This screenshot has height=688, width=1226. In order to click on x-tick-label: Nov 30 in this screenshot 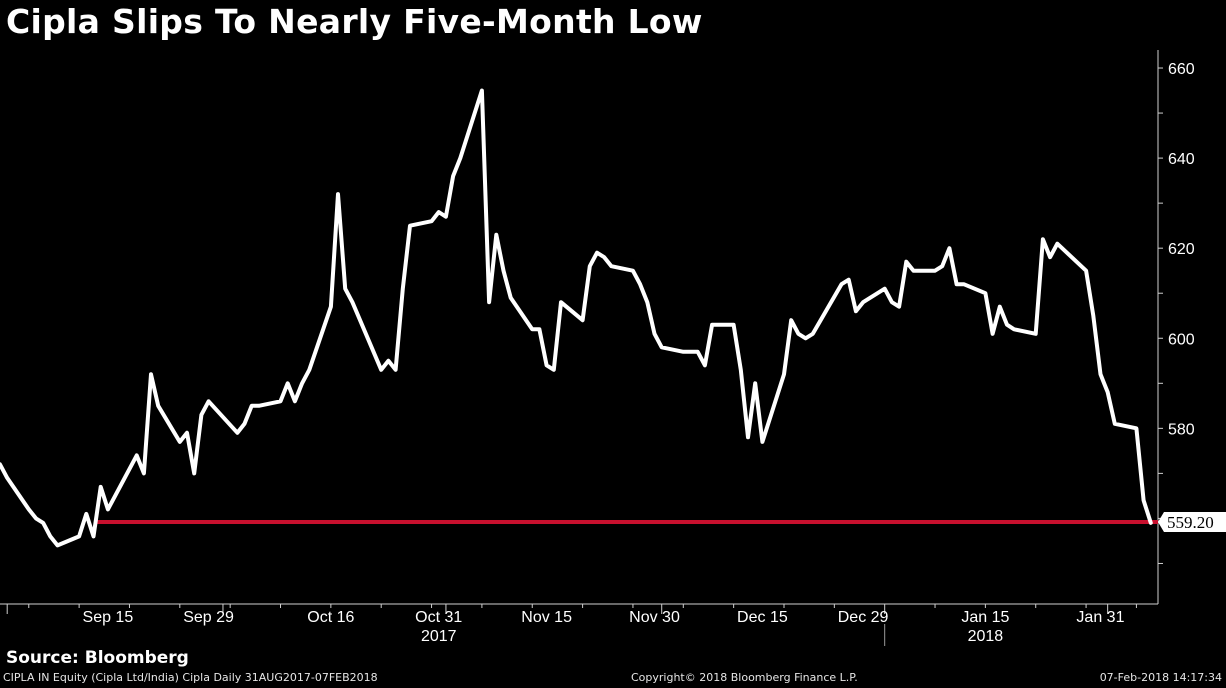, I will do `click(654, 617)`.